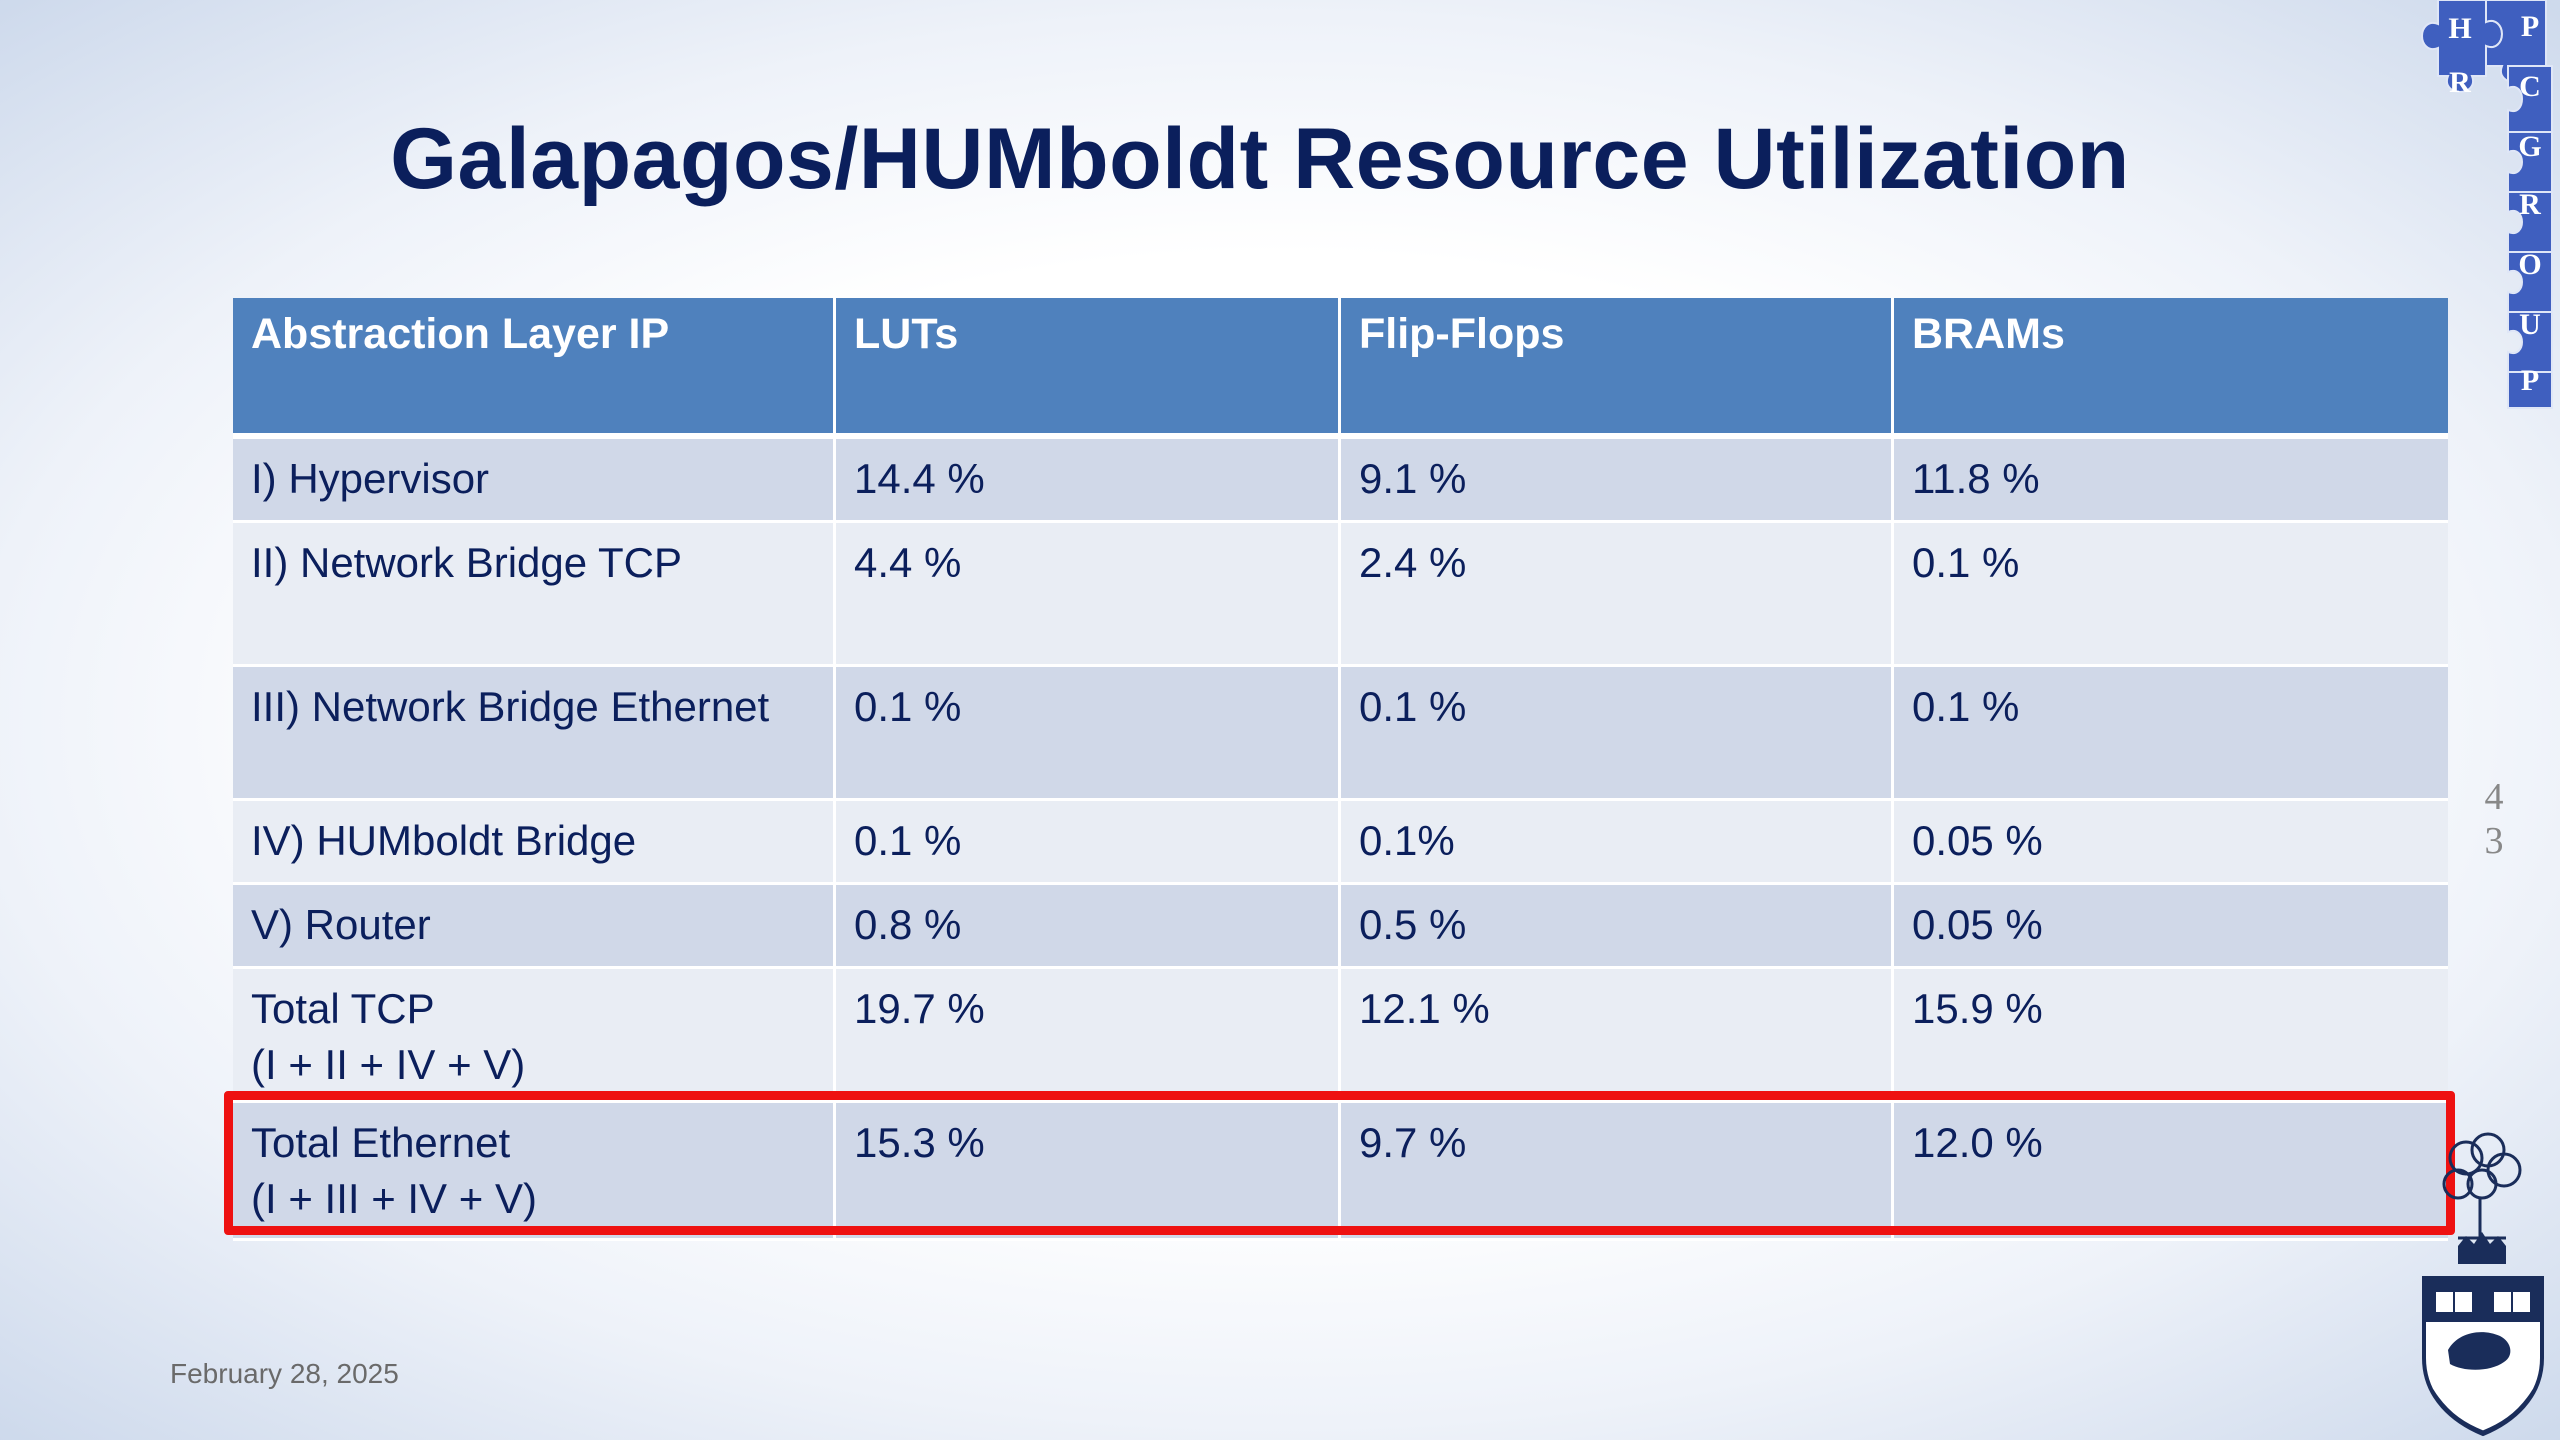 Image resolution: width=2560 pixels, height=1440 pixels. Describe the element at coordinates (2486, 204) in the screenshot. I see `puzzle-logo-icon: H C P R C G R O U P` at that location.